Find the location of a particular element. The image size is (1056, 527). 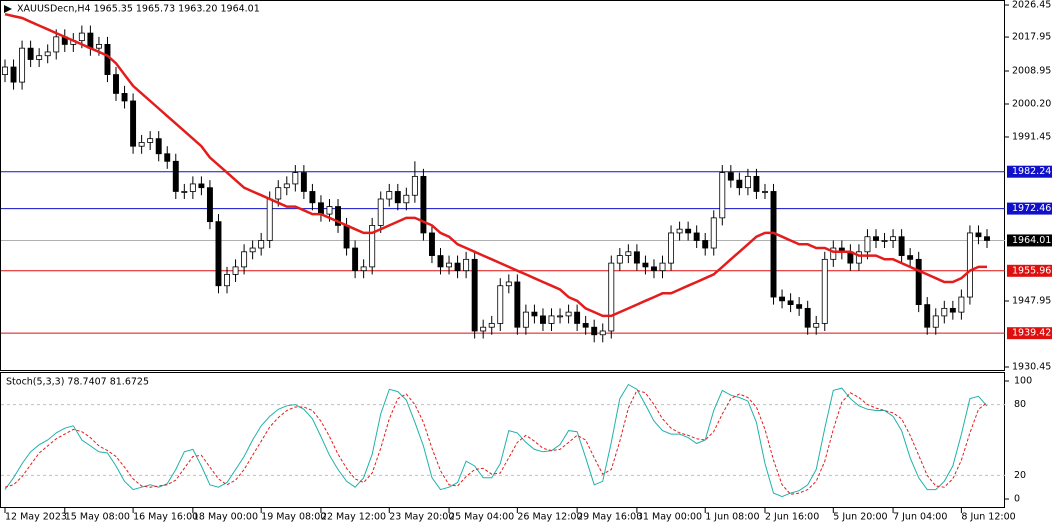

y-tick-label: 2000.20 is located at coordinates (1031, 103).